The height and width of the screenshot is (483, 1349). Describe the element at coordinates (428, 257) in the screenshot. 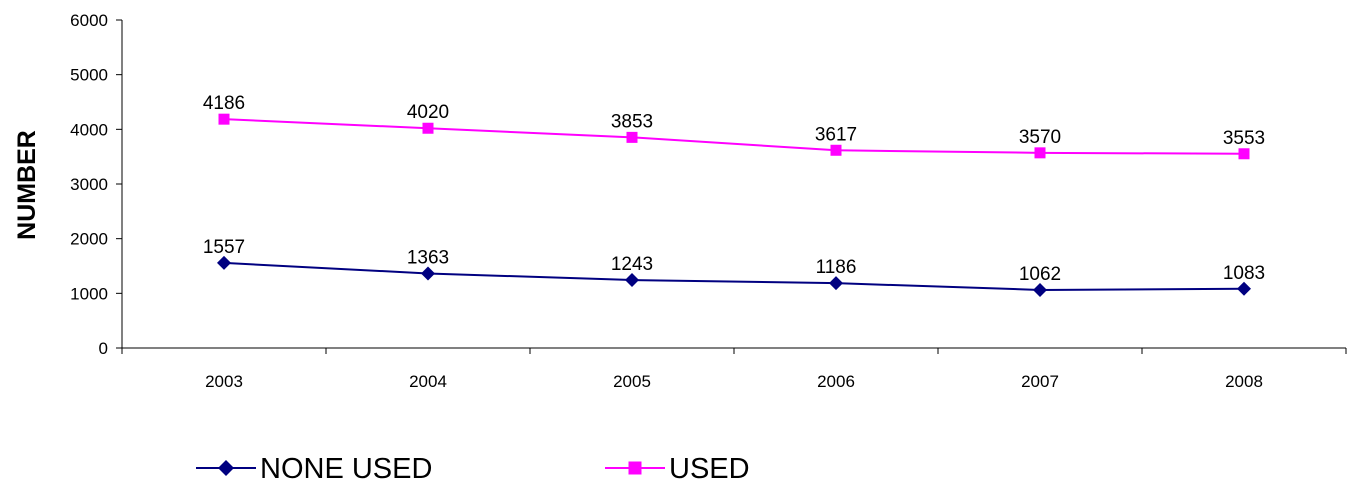

I see `data-label: 1363` at that location.